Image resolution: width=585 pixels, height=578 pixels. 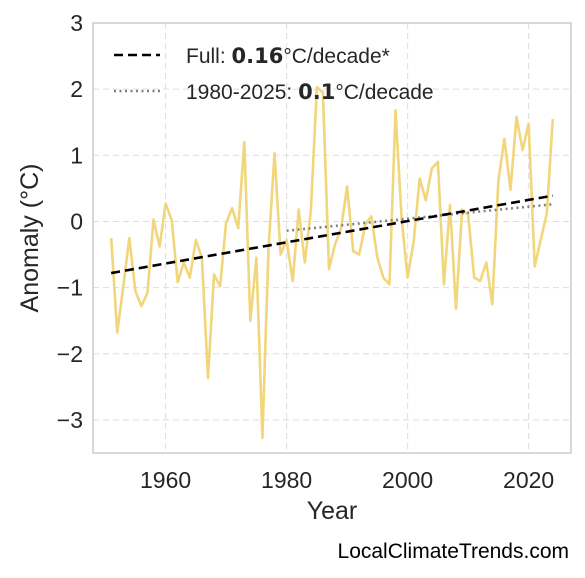 What do you see at coordinates (76, 89) in the screenshot?
I see `y-tick-label: 2` at bounding box center [76, 89].